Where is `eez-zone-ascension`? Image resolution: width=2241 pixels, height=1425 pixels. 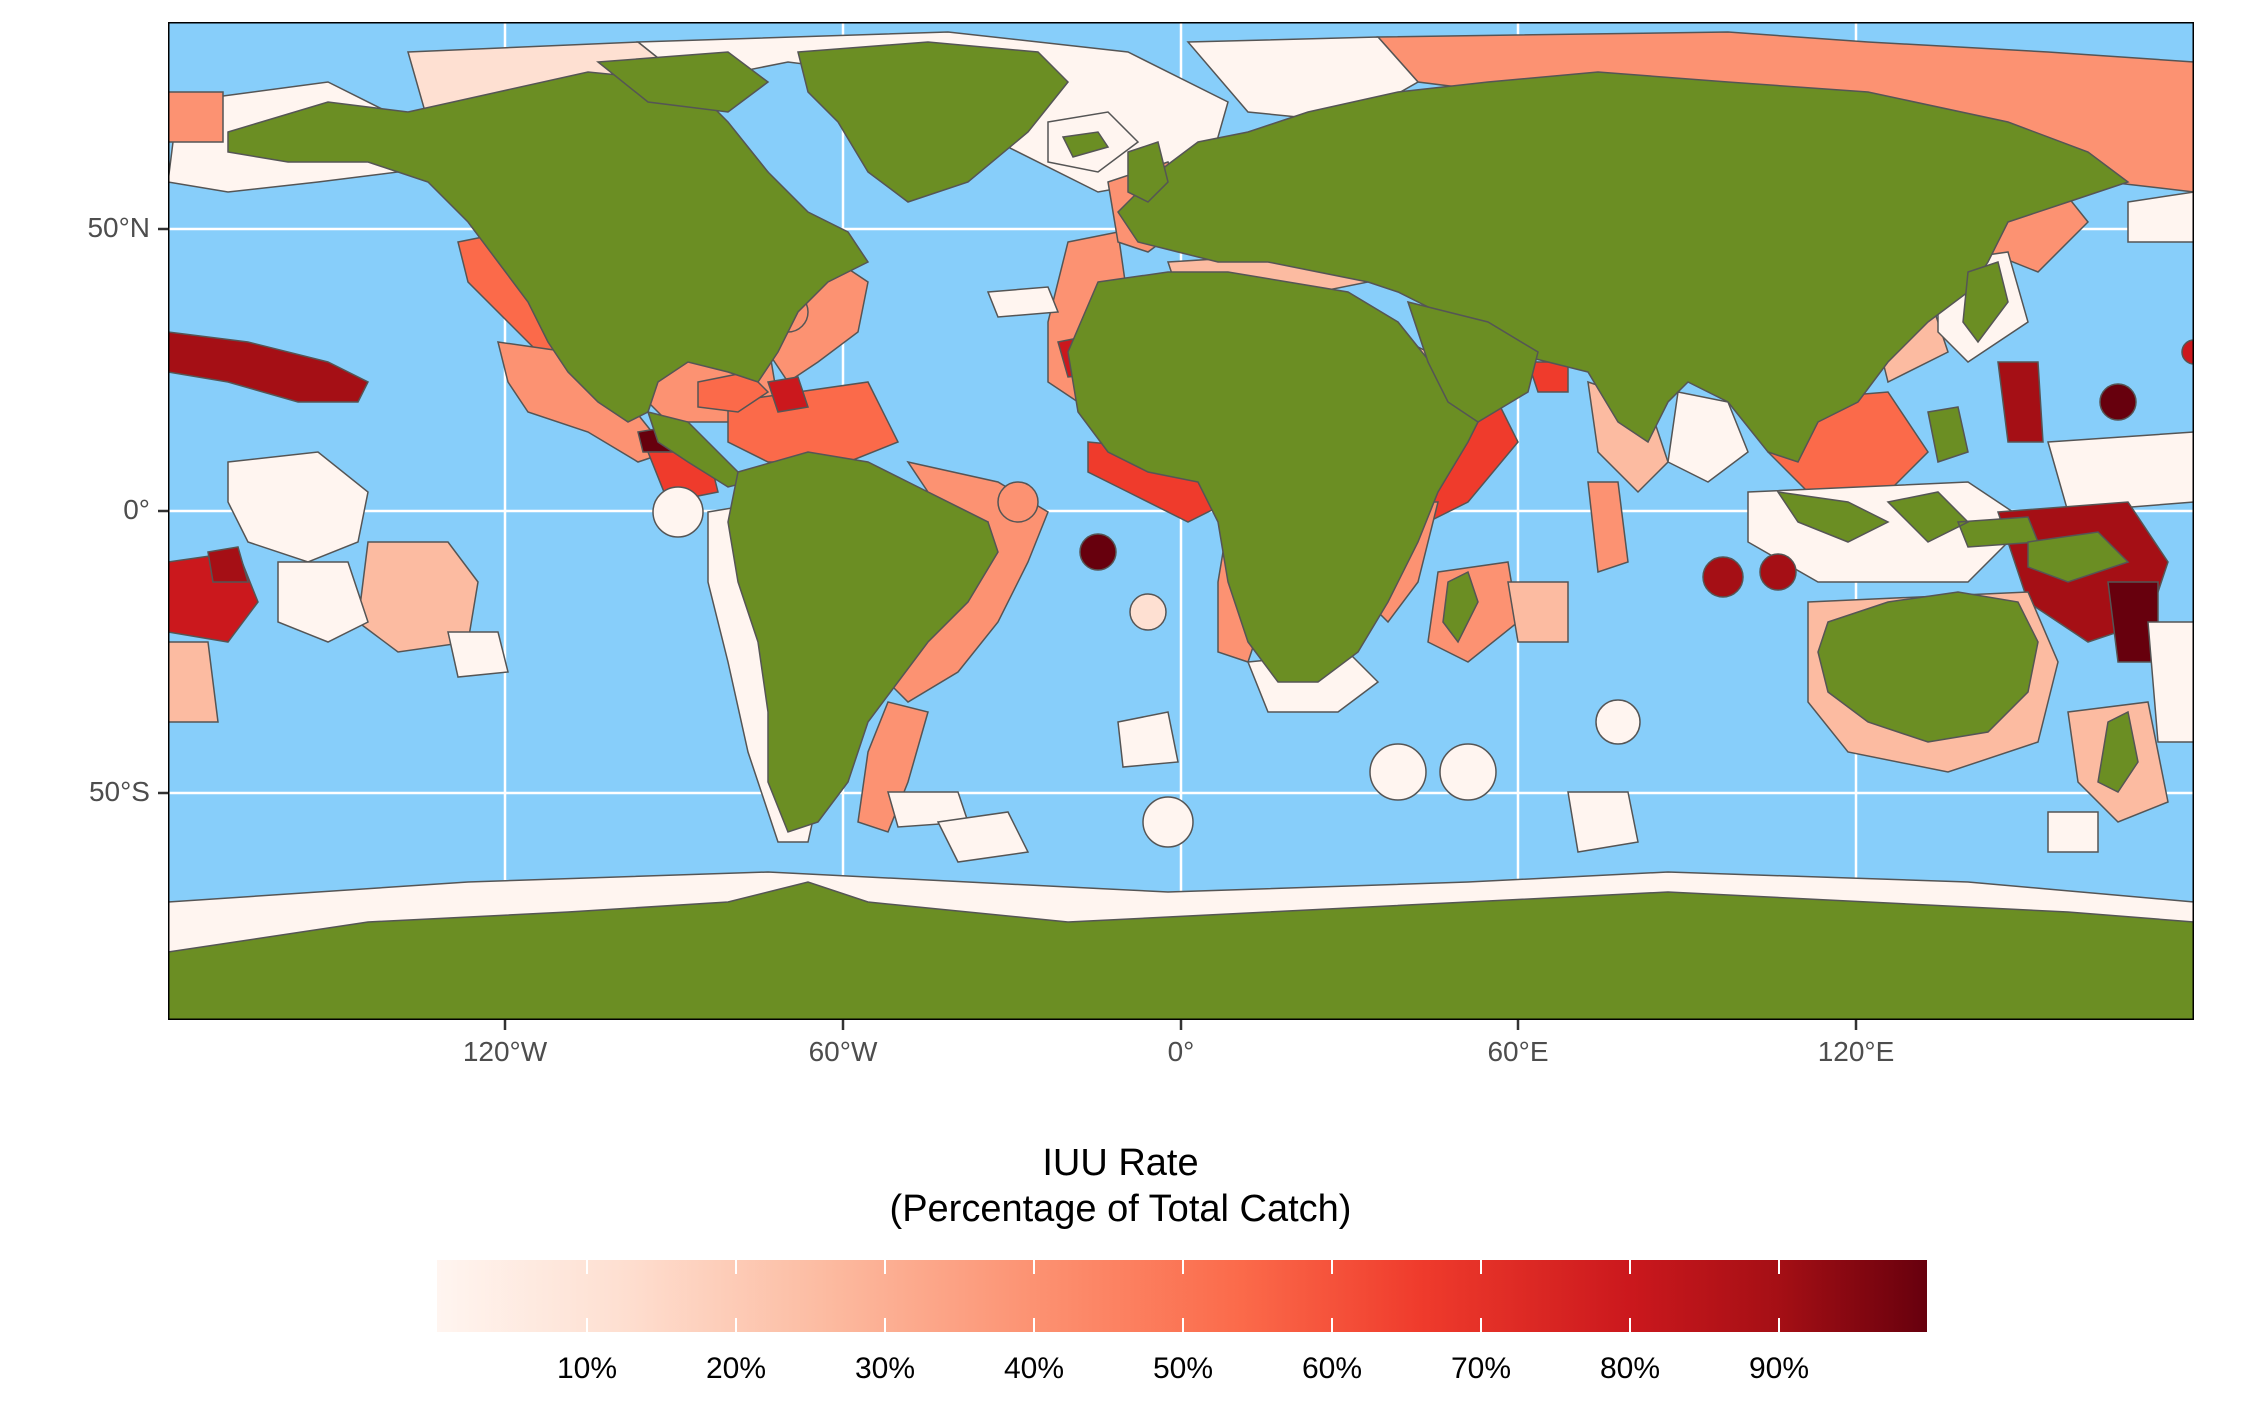 eez-zone-ascension is located at coordinates (1148, 612).